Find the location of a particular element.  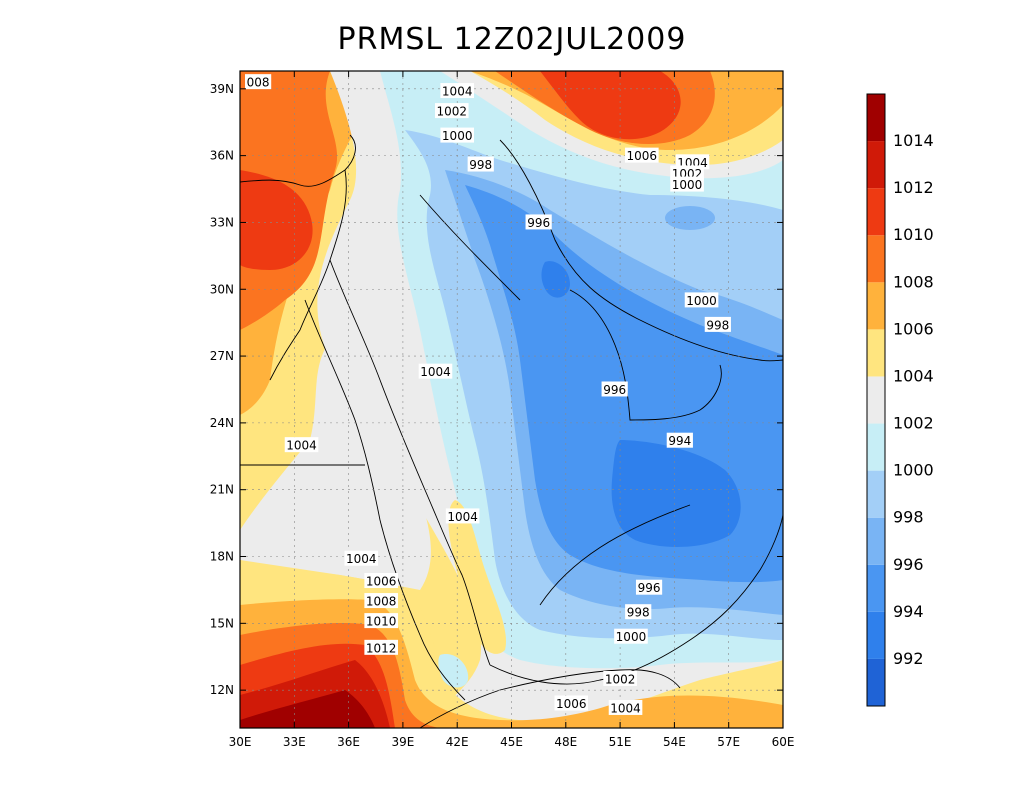

colorbar-label: 996 is located at coordinates (908, 564).